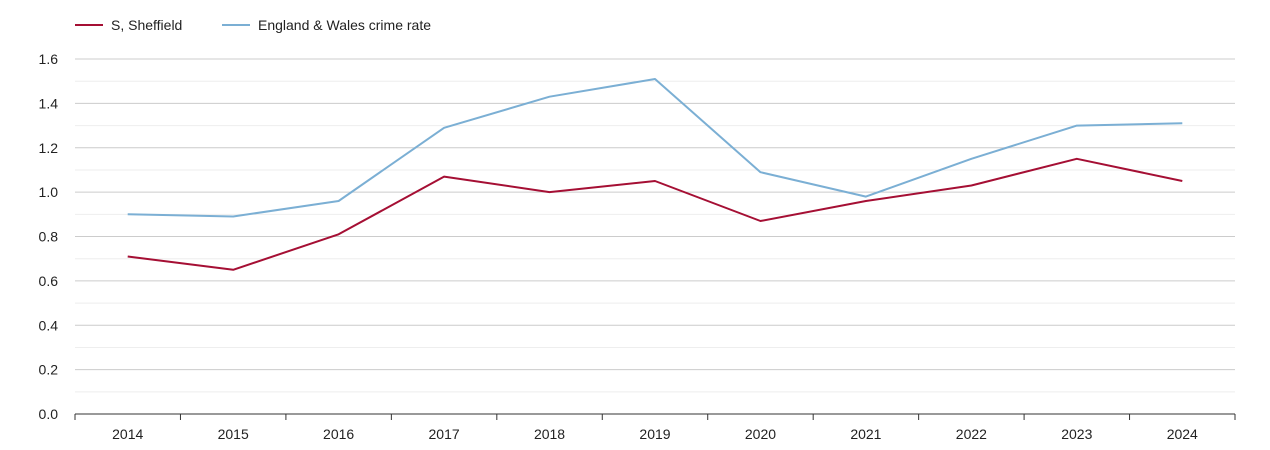 This screenshot has width=1270, height=450. I want to click on x-tick-label: 2024, so click(1182, 434).